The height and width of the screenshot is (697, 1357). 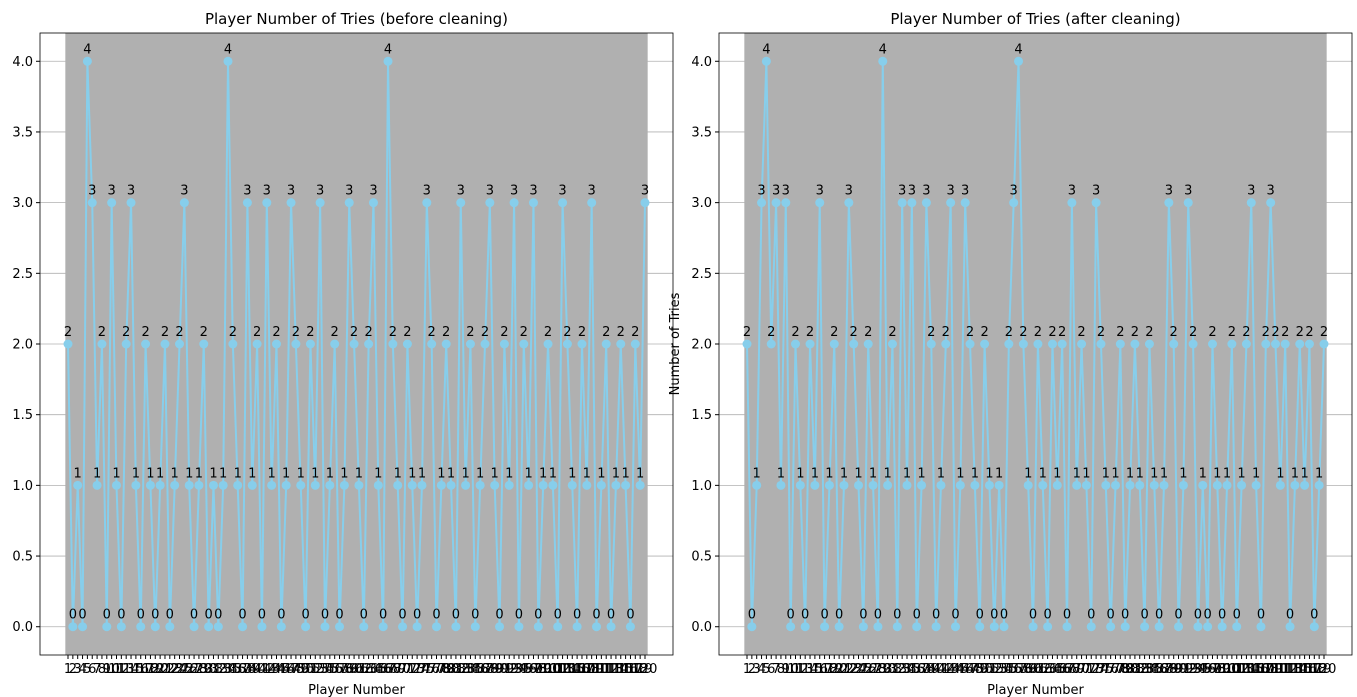 I want to click on x-tick-label: 94, so click(x=519, y=669).